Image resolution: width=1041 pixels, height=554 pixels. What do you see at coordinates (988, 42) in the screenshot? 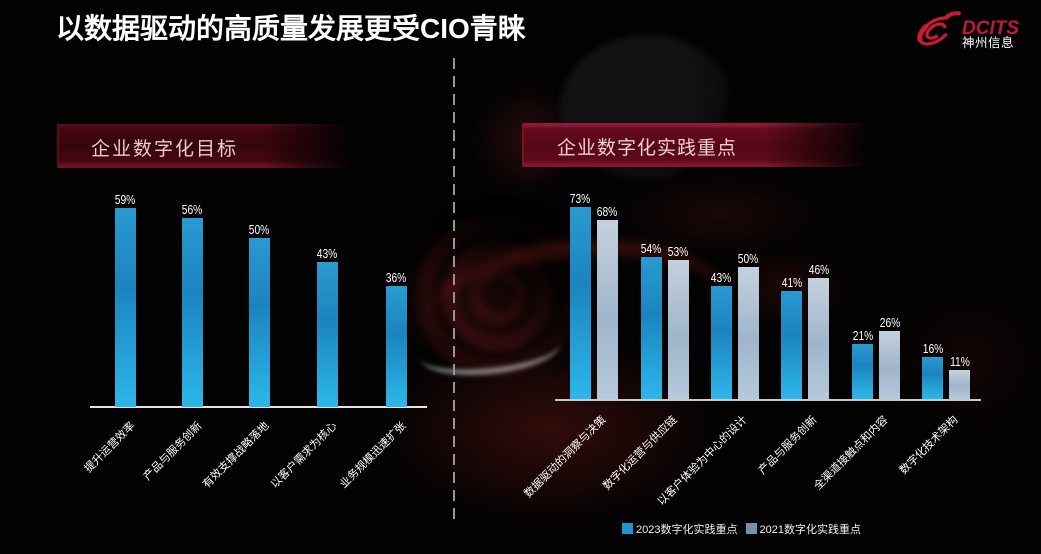
I see `svg-text: 神州信息` at bounding box center [988, 42].